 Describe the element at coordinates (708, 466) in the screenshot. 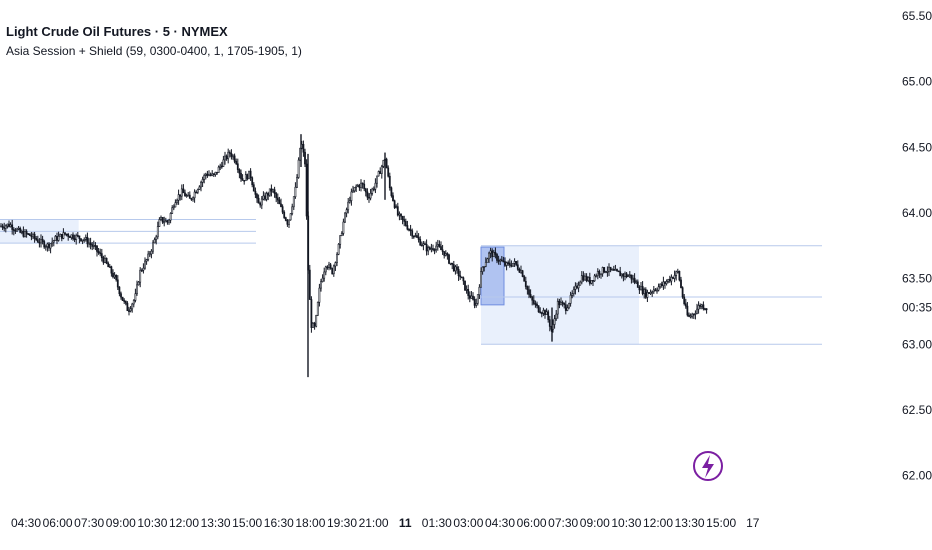

I see `event-marker` at that location.